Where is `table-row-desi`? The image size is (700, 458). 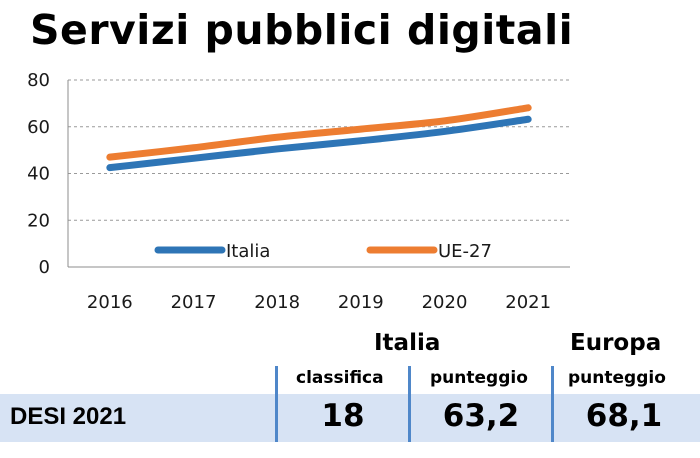 table-row-desi is located at coordinates (350, 418).